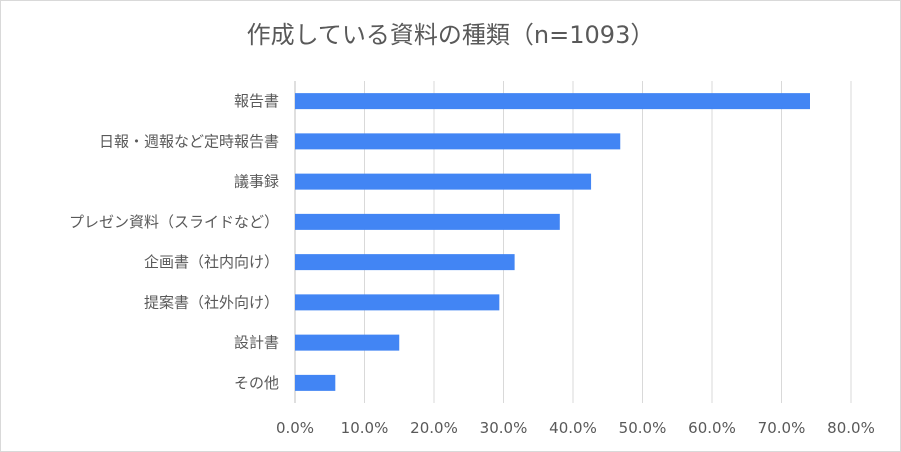 This screenshot has width=901, height=452. Describe the element at coordinates (256, 101) in the screenshot. I see `category-label: 報告書` at that location.